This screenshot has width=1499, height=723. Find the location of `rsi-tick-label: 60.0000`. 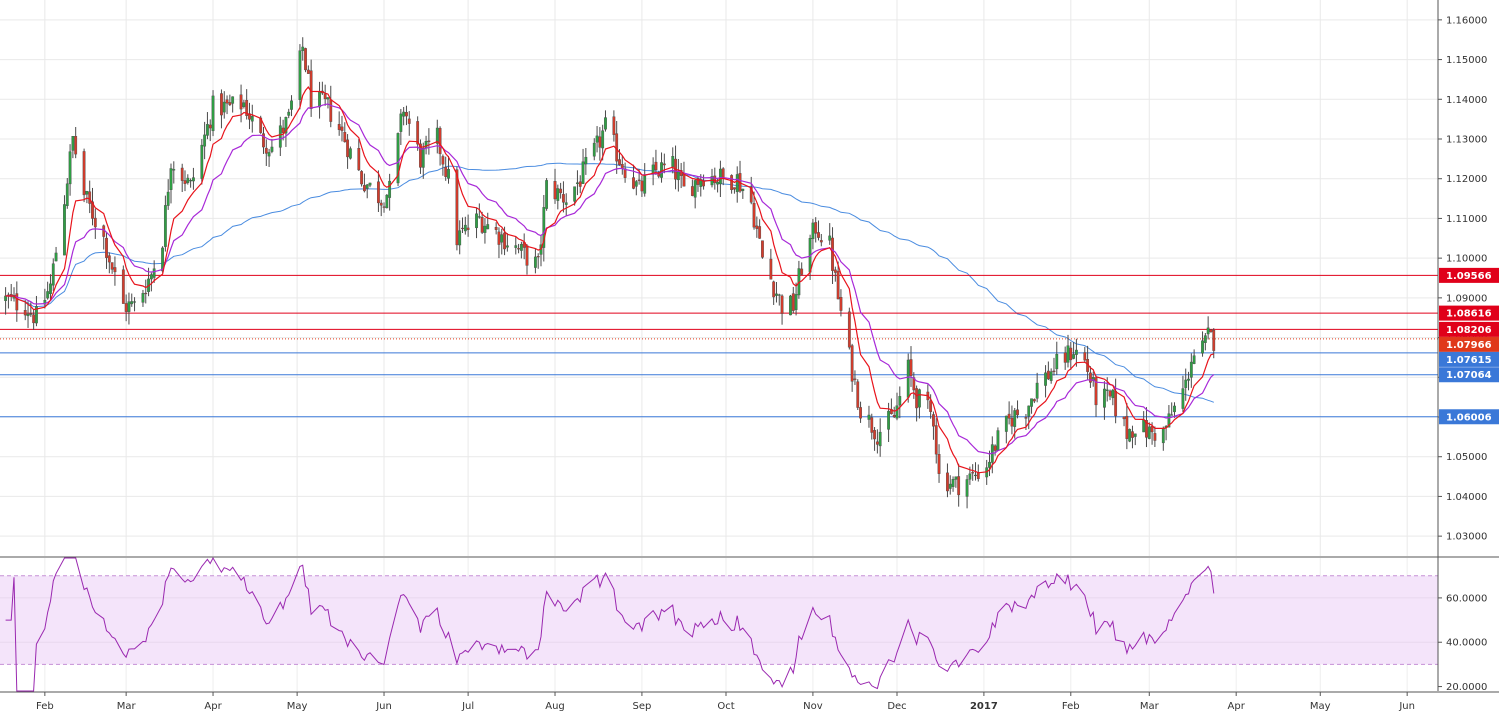

rsi-tick-label: 60.0000 is located at coordinates (1466, 598).